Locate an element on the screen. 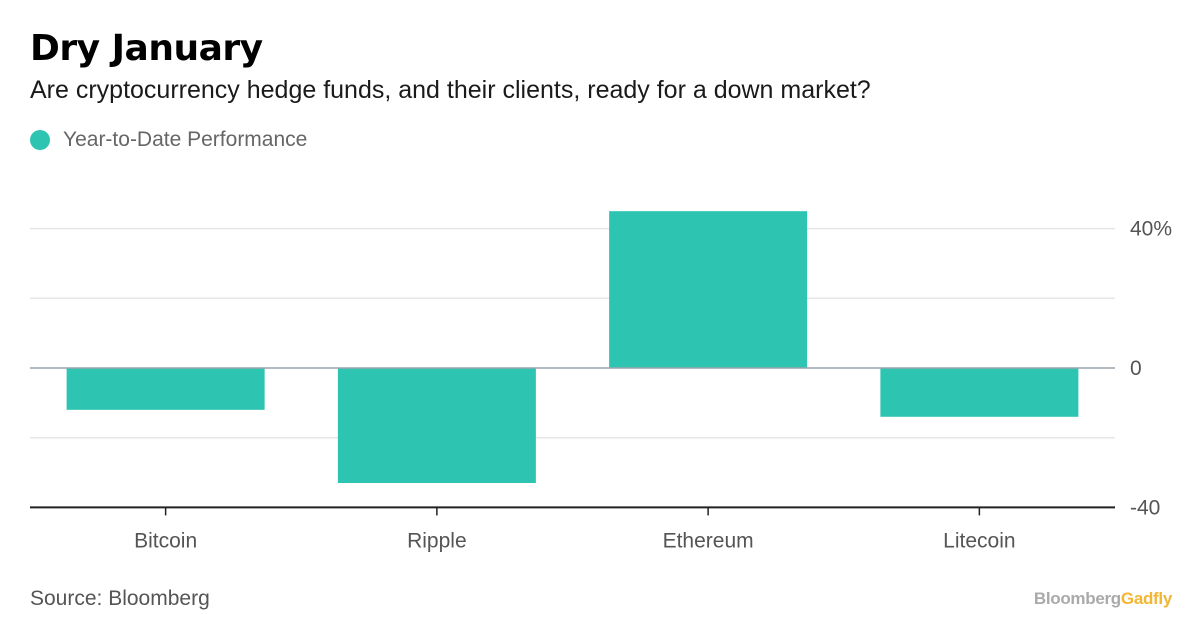 The image size is (1200, 625). x-axis is located at coordinates (572, 511).